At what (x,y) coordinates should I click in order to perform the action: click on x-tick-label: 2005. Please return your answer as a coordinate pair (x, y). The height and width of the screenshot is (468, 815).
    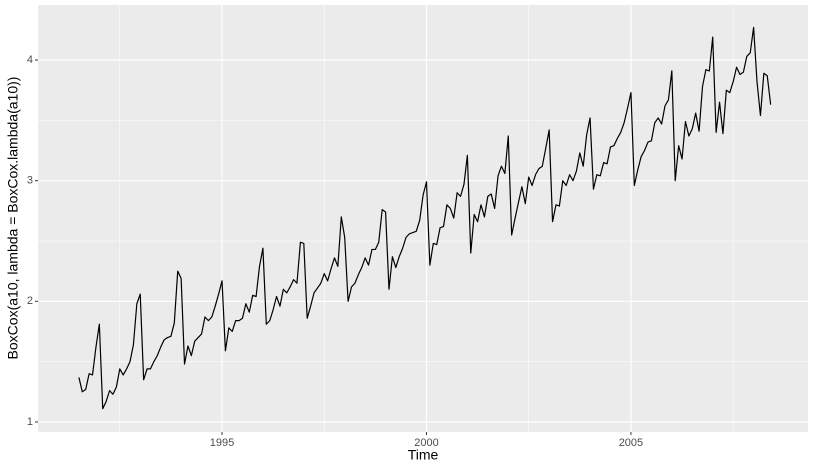
    Looking at the image, I should click on (631, 443).